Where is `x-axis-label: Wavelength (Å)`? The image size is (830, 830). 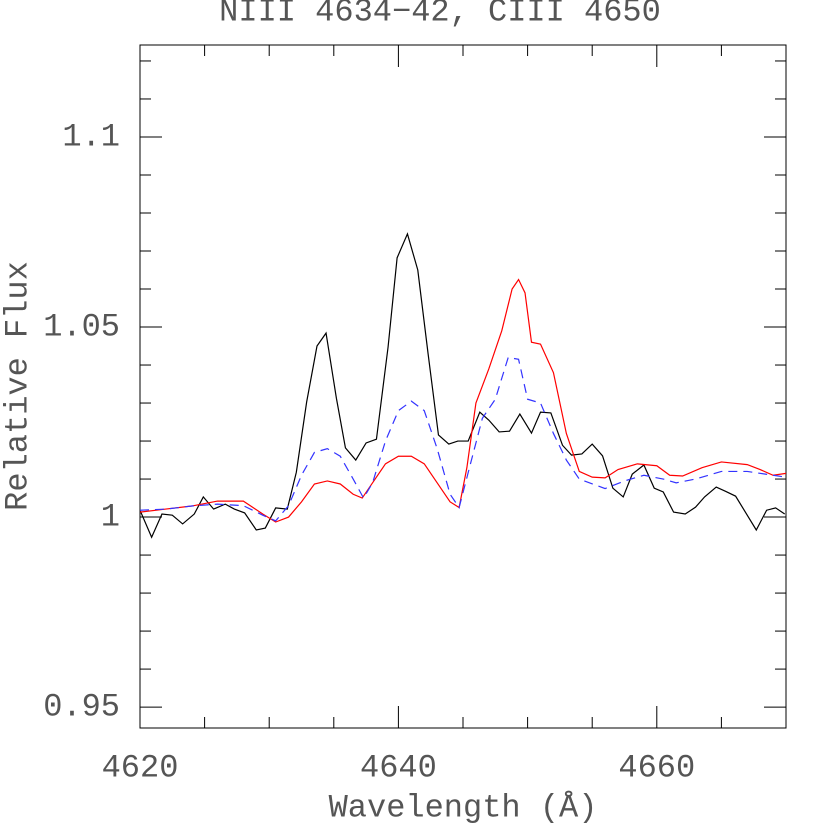
x-axis-label: Wavelength (Å) is located at coordinates (463, 807).